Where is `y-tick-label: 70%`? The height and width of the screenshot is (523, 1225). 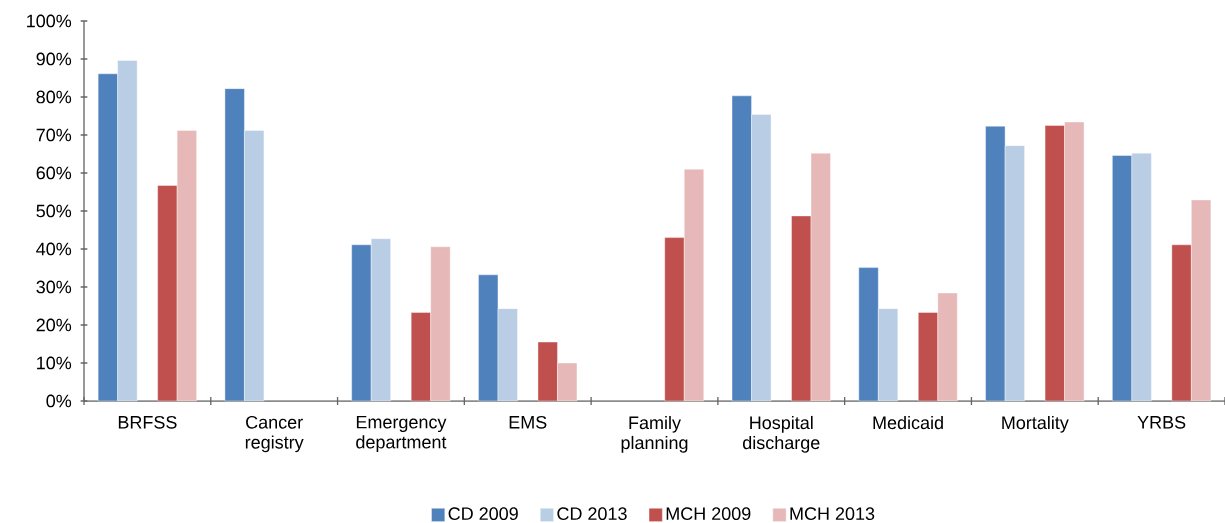
y-tick-label: 70% is located at coordinates (54, 135).